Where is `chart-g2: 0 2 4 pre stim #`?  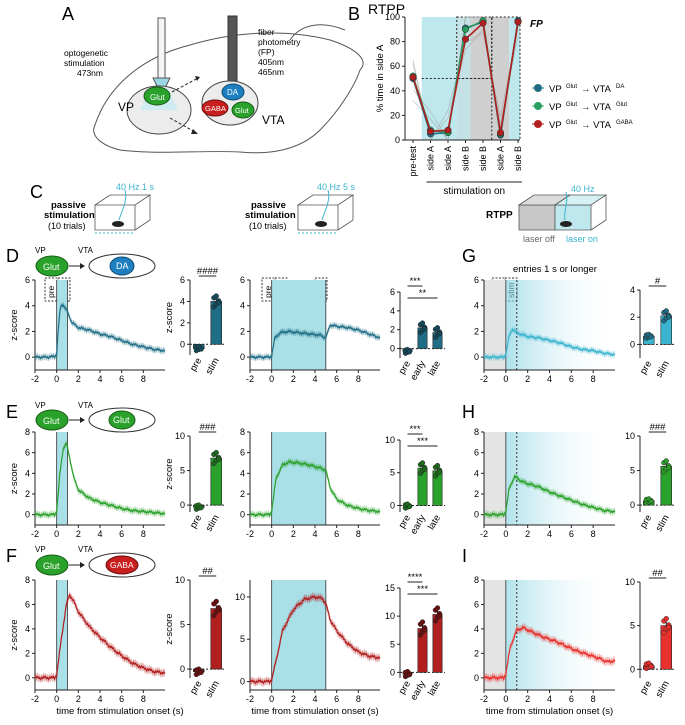
chart-g2: 0 2 4 pre stim # is located at coordinates (652, 328).